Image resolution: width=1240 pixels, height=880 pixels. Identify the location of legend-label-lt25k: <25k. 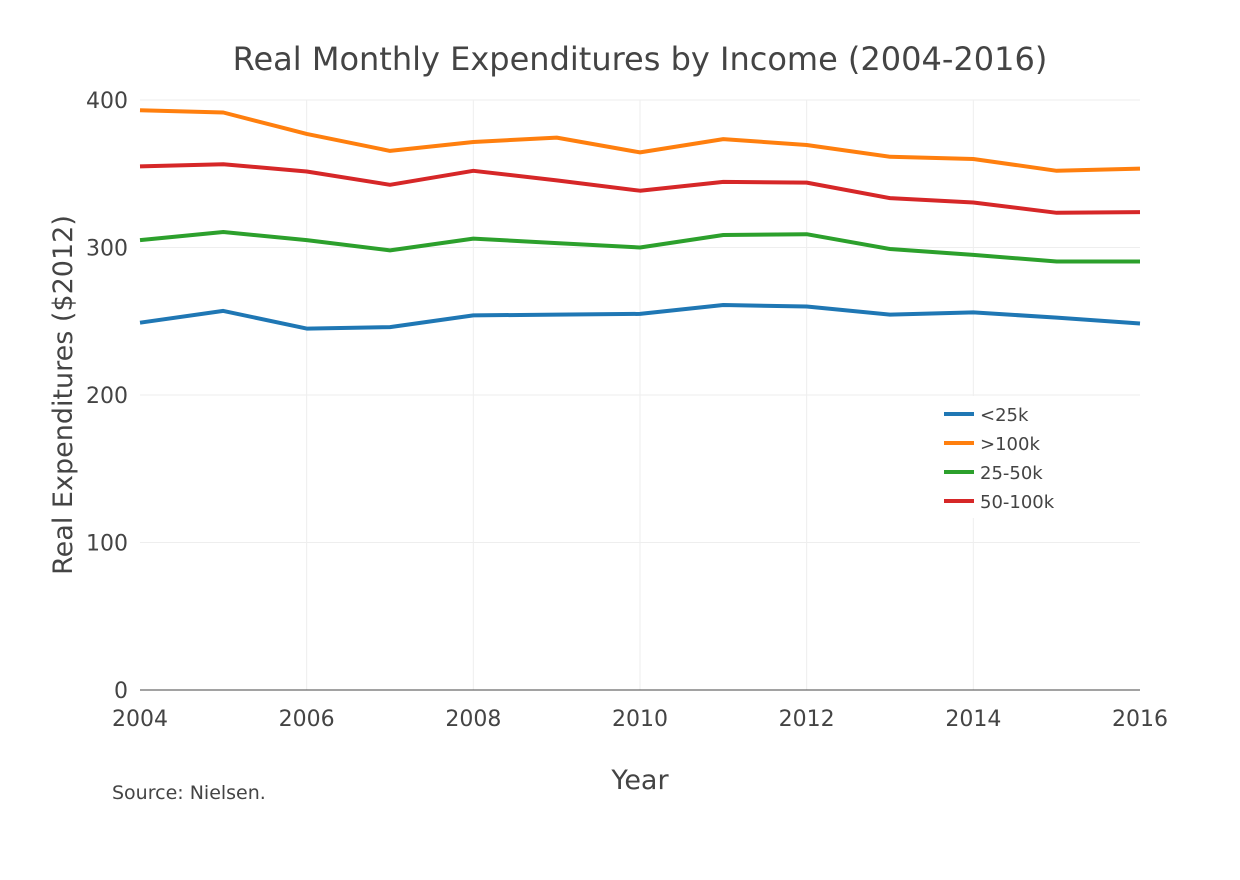
(1004, 415).